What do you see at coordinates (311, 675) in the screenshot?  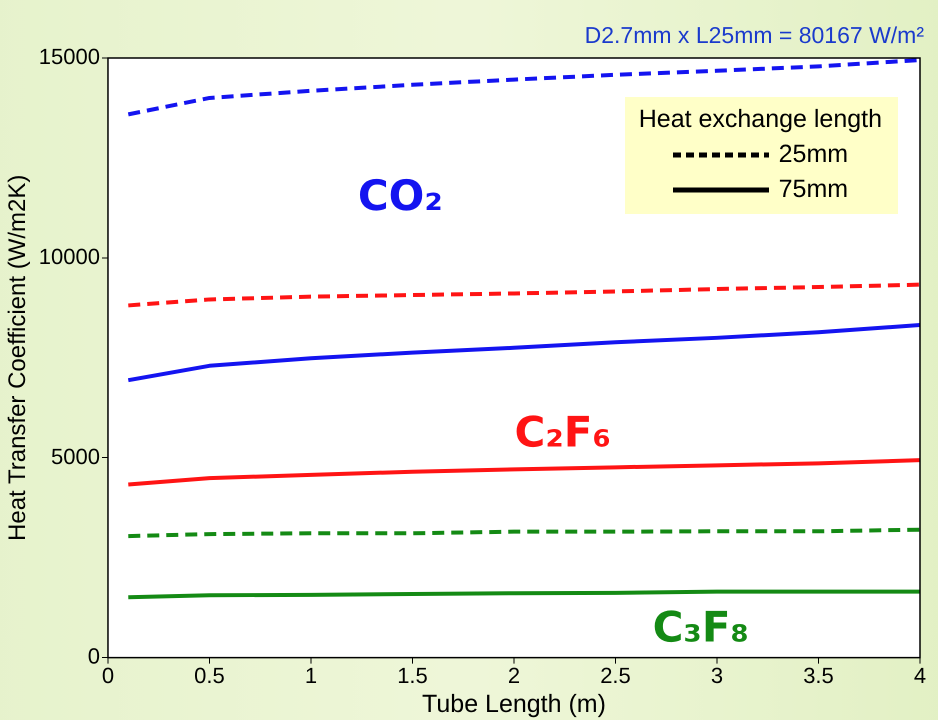 I see `x-tick-label: 1` at bounding box center [311, 675].